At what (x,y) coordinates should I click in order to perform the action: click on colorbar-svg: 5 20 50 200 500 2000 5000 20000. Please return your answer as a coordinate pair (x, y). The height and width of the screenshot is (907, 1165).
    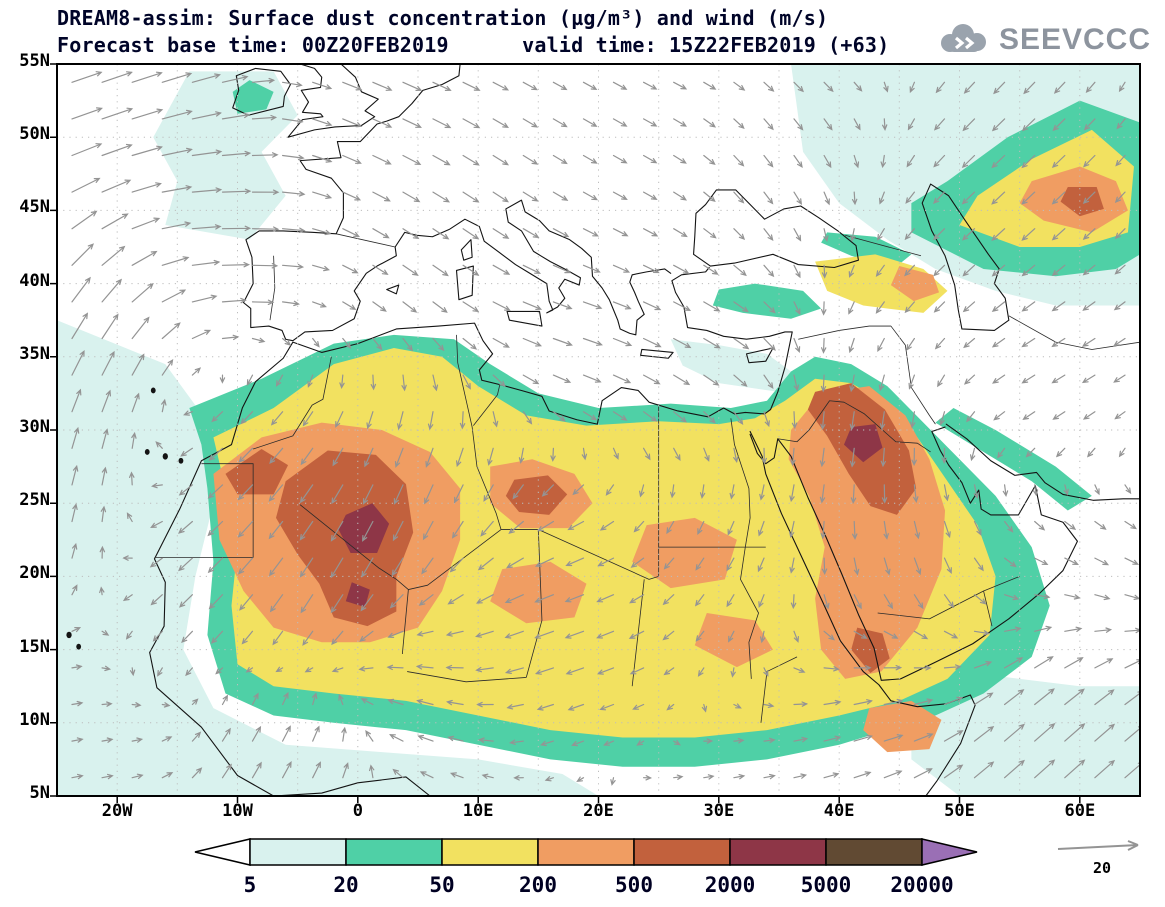
    Looking at the image, I should click on (586, 867).